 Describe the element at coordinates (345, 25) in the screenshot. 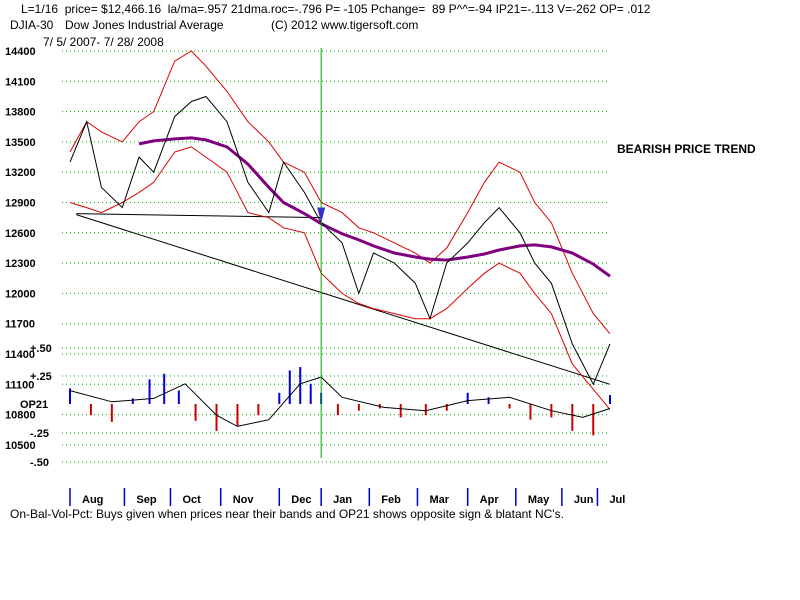

I see `copyright: (C) 2012 www.tigersoft.com` at that location.